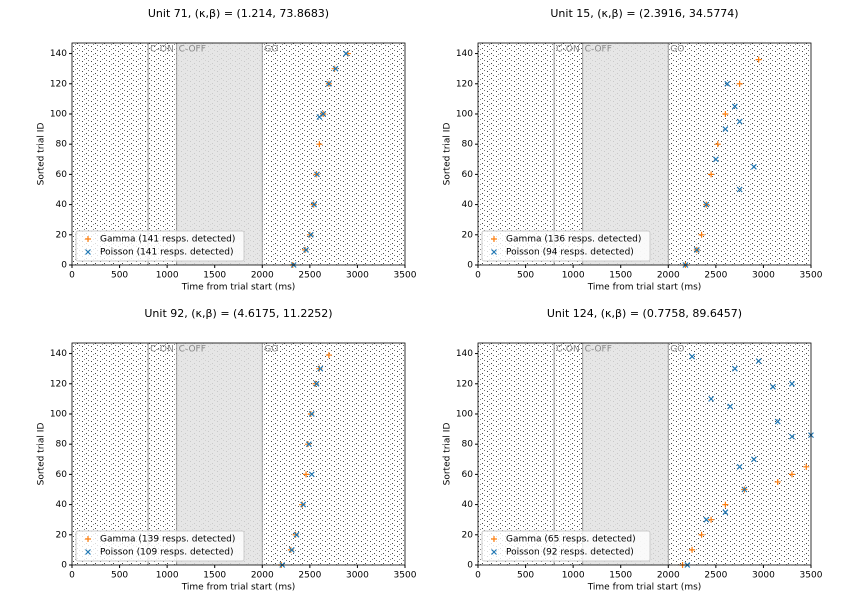 The height and width of the screenshot is (609, 842). Describe the element at coordinates (58, 354) in the screenshot. I see `y-tick-label: 140` at that location.